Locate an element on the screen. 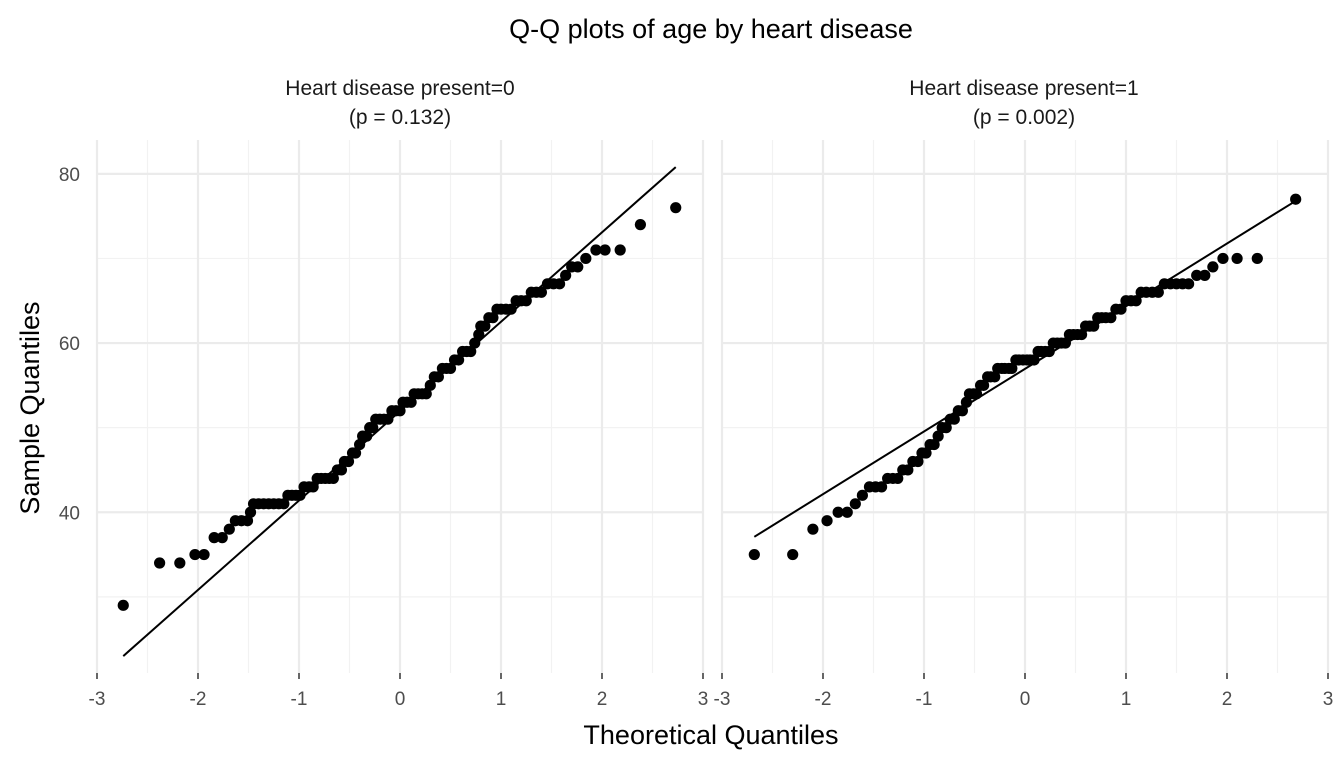 This screenshot has width=1344, height=768. y-tick-label: 60 is located at coordinates (69, 344).